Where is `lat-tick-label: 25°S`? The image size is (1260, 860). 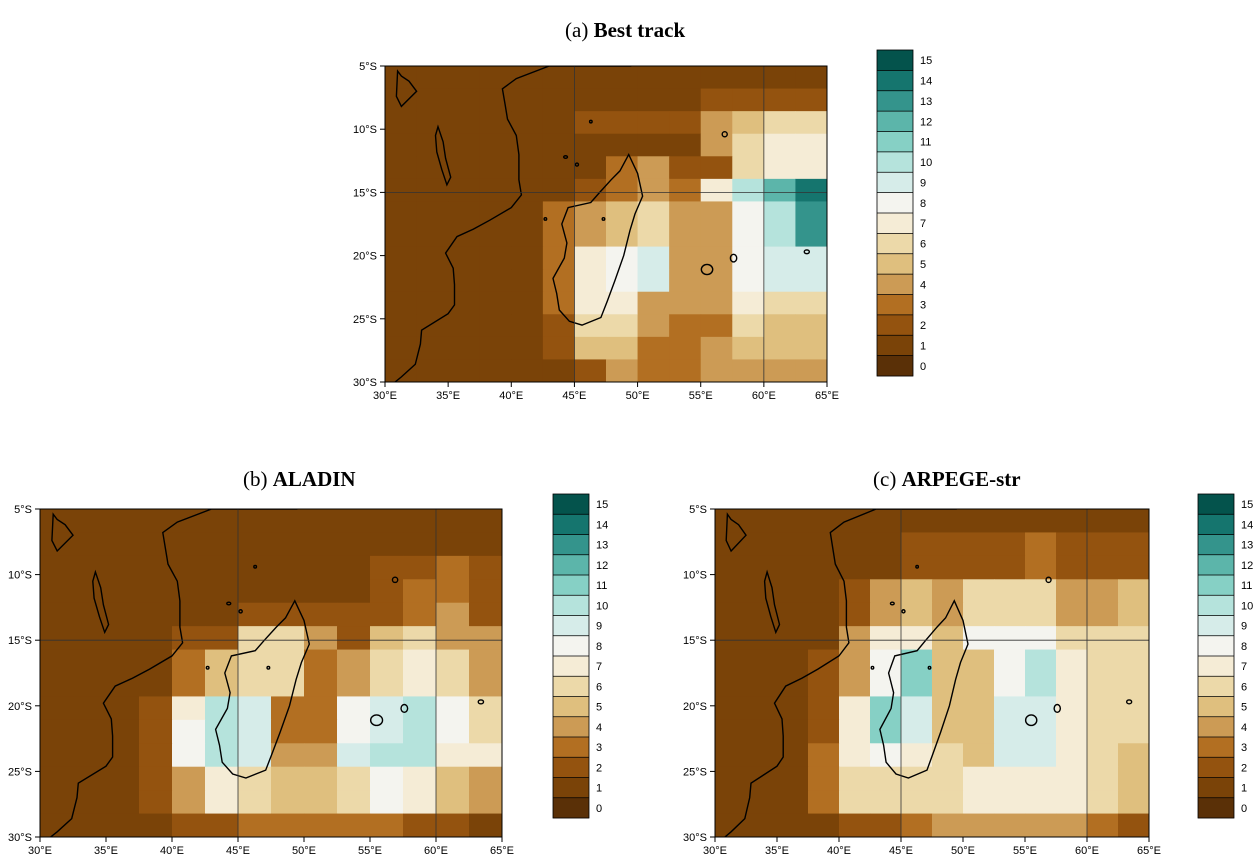 lat-tick-label: 25°S is located at coordinates (20, 772).